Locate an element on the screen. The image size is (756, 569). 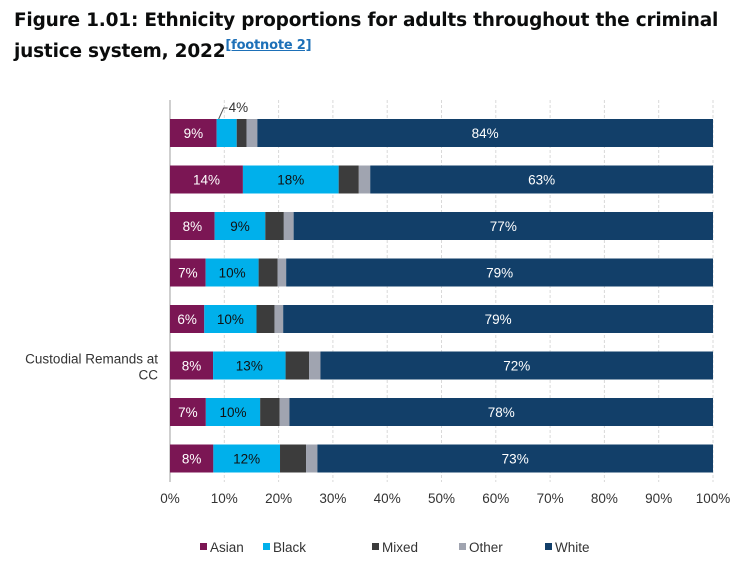
legend-swatch-mixed is located at coordinates (375, 546).